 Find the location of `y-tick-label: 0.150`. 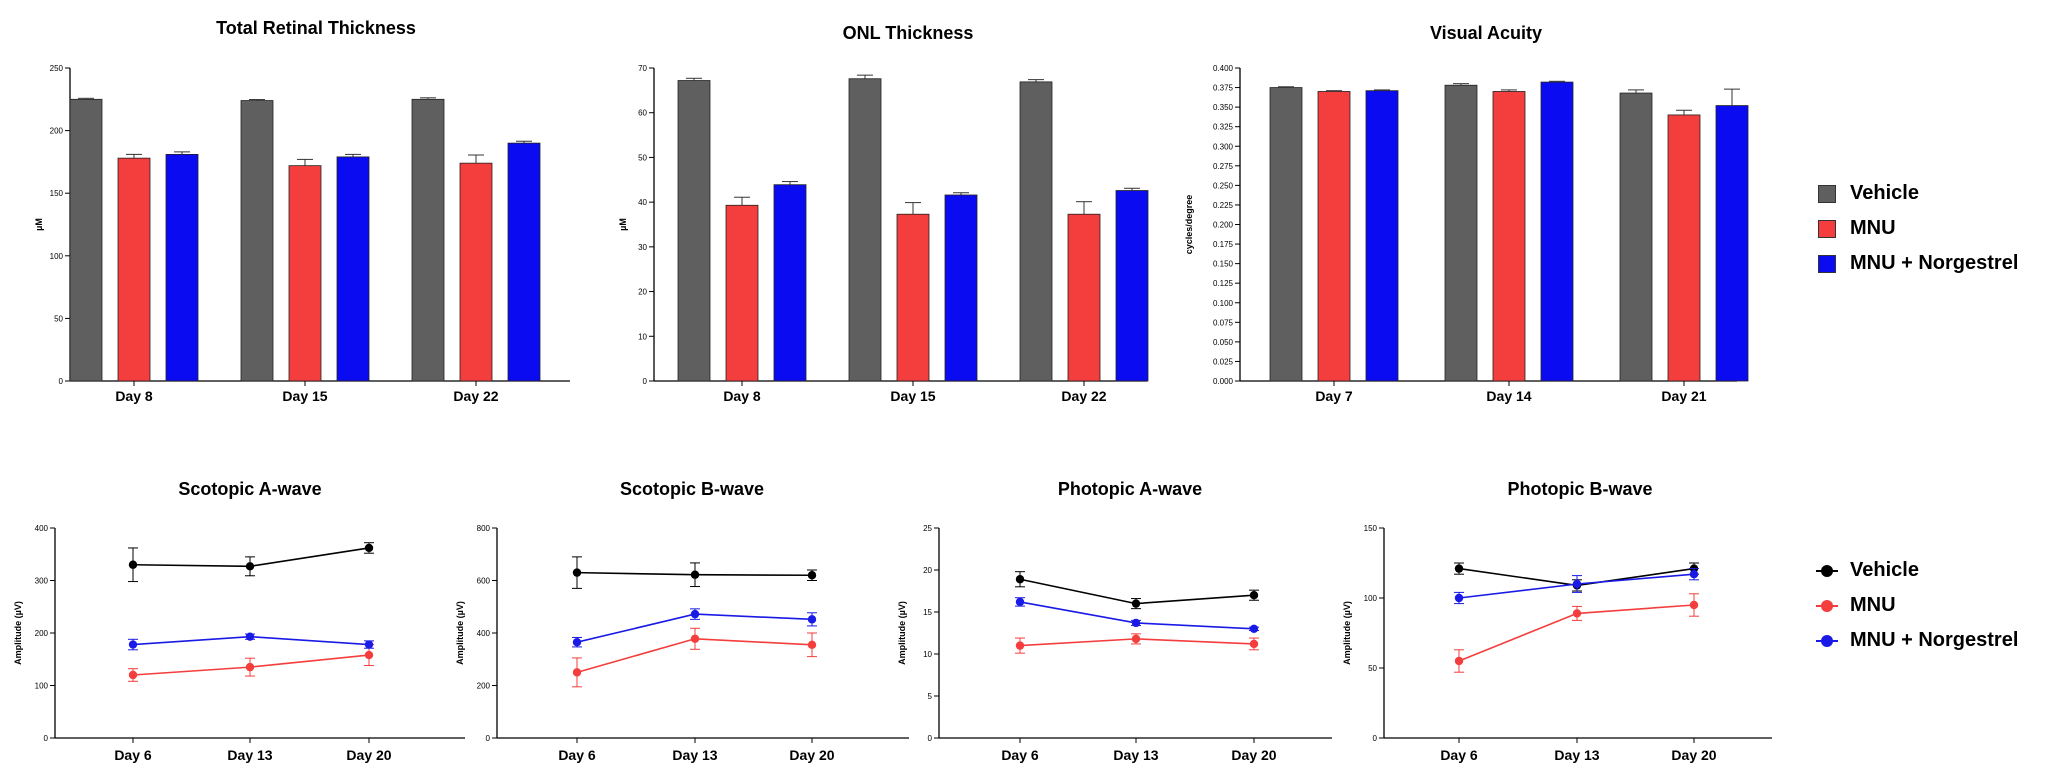

y-tick-label: 0.150 is located at coordinates (1223, 264).